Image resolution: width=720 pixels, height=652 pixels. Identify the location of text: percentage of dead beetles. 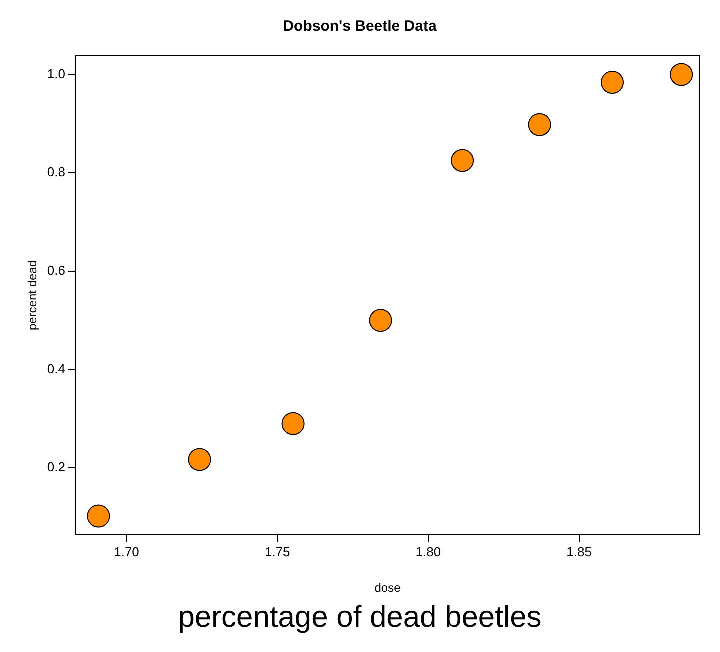
(360, 618).